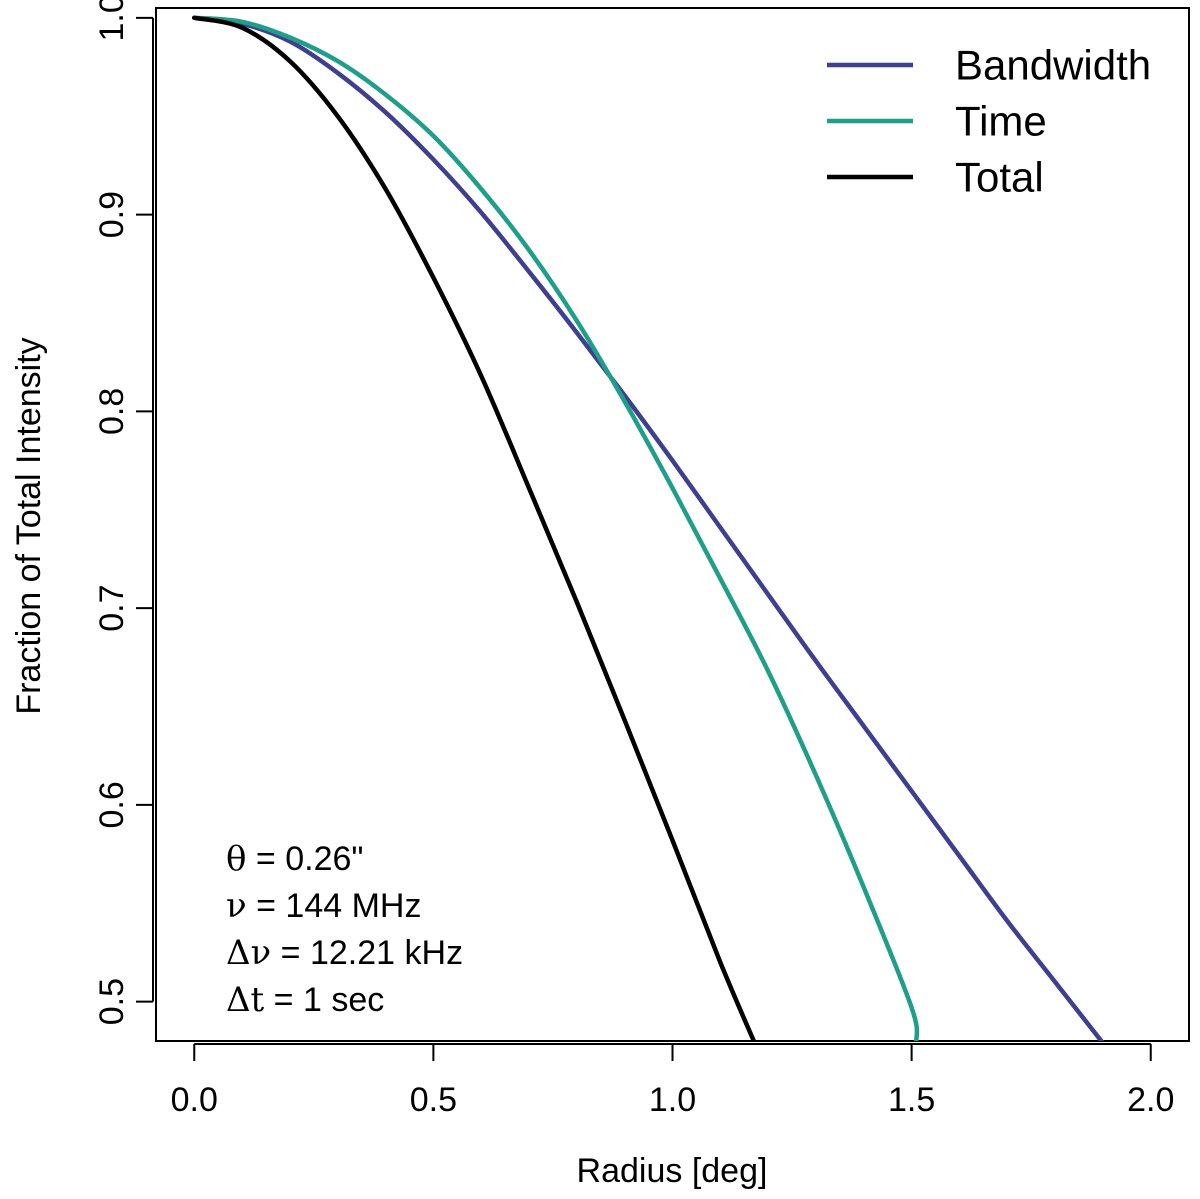 Image resolution: width=1200 pixels, height=1199 pixels. I want to click on annotation-value: = 1 sec, so click(324, 1000).